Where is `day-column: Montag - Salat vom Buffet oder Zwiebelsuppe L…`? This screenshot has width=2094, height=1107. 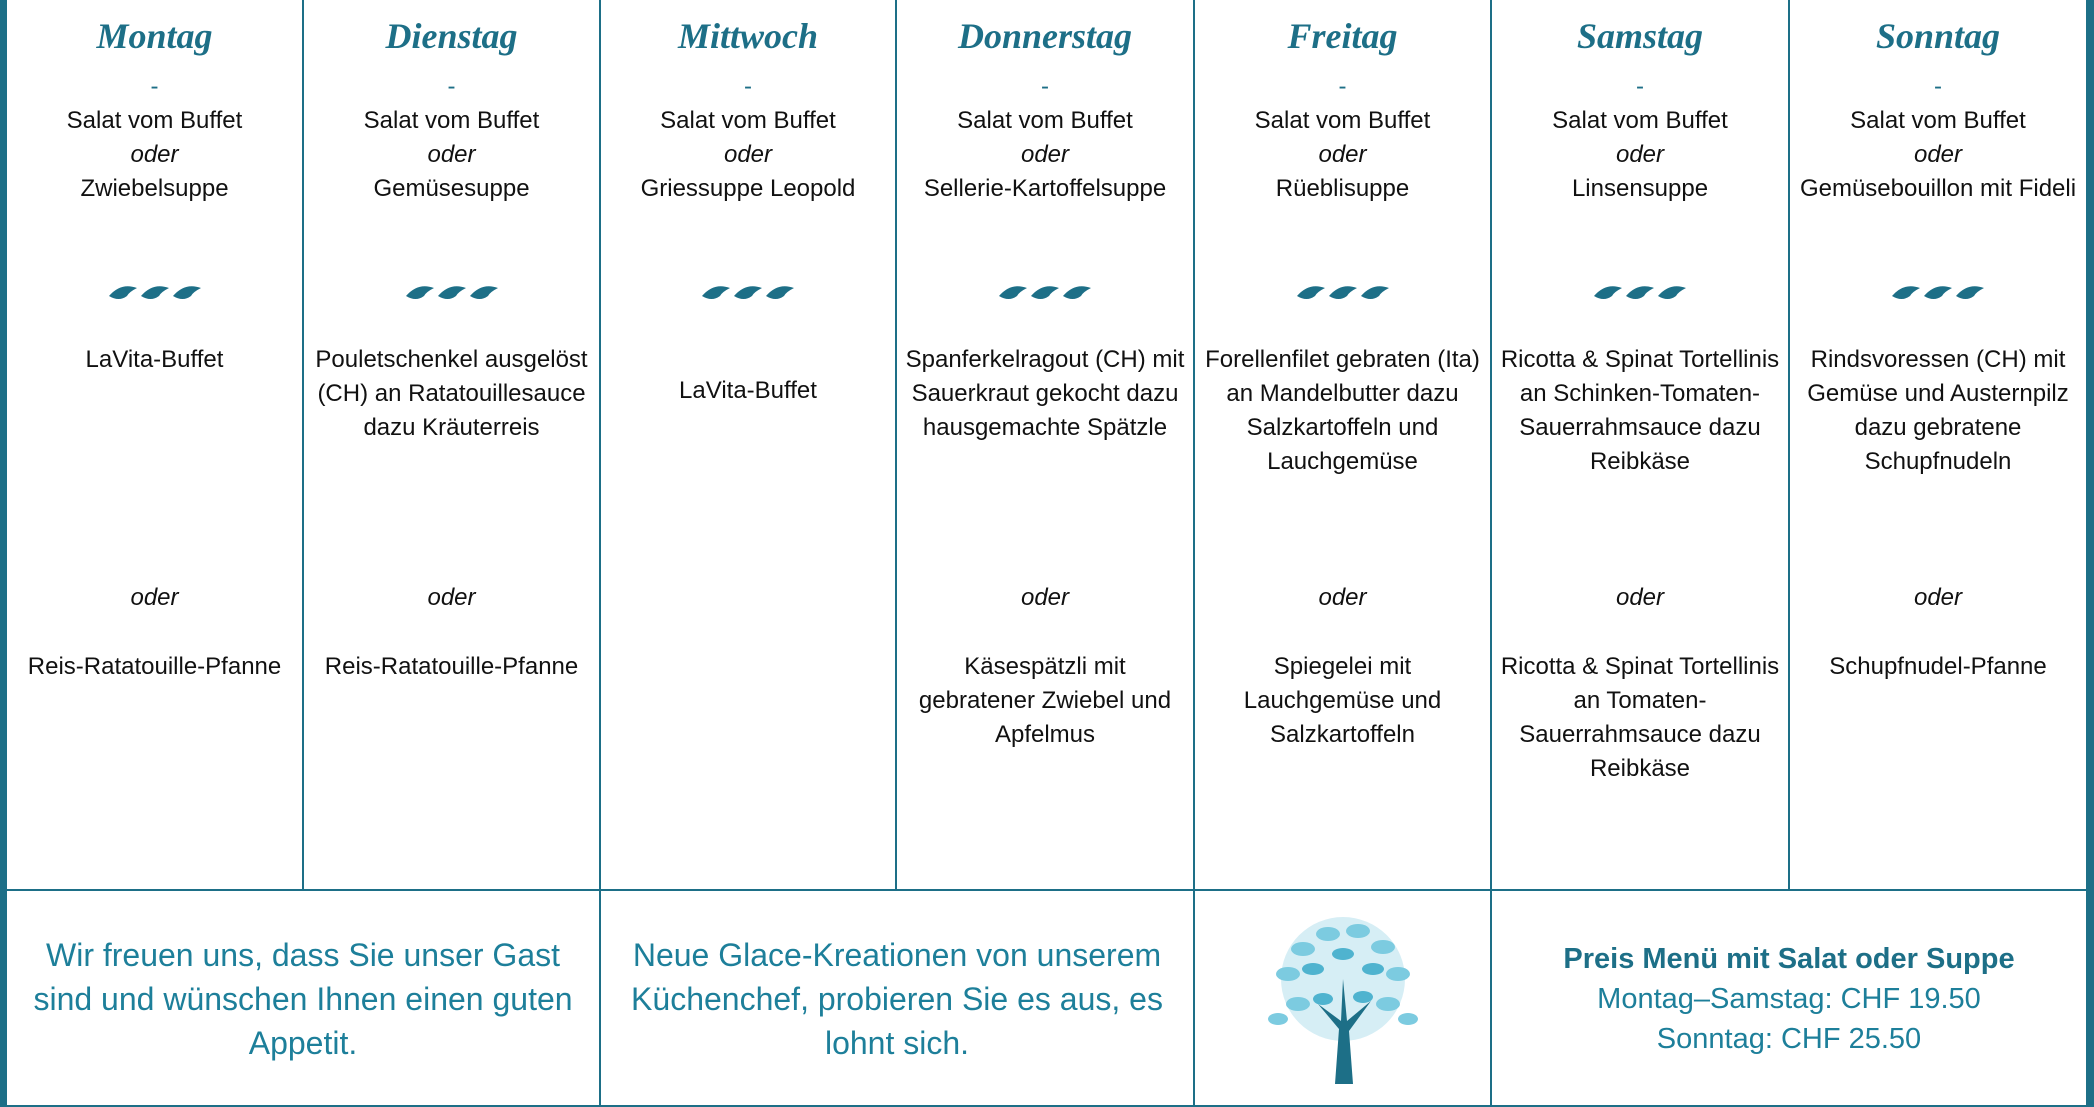
day-column: Montag - Salat vom Buffet oder Zwiebelsuppe L… is located at coordinates (155, 444).